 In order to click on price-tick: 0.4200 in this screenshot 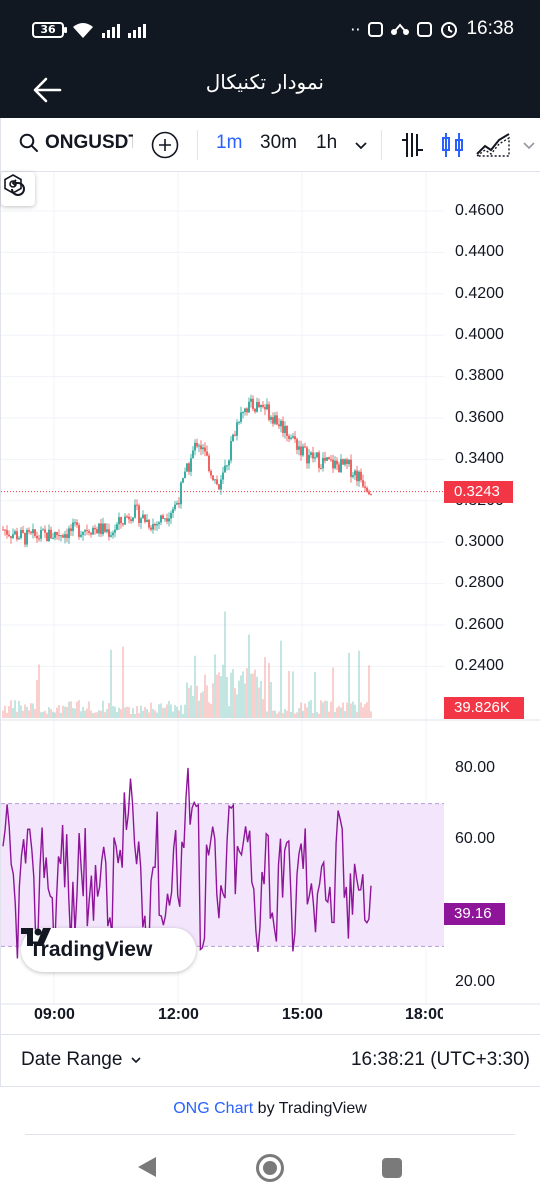, I will do `click(479, 293)`.